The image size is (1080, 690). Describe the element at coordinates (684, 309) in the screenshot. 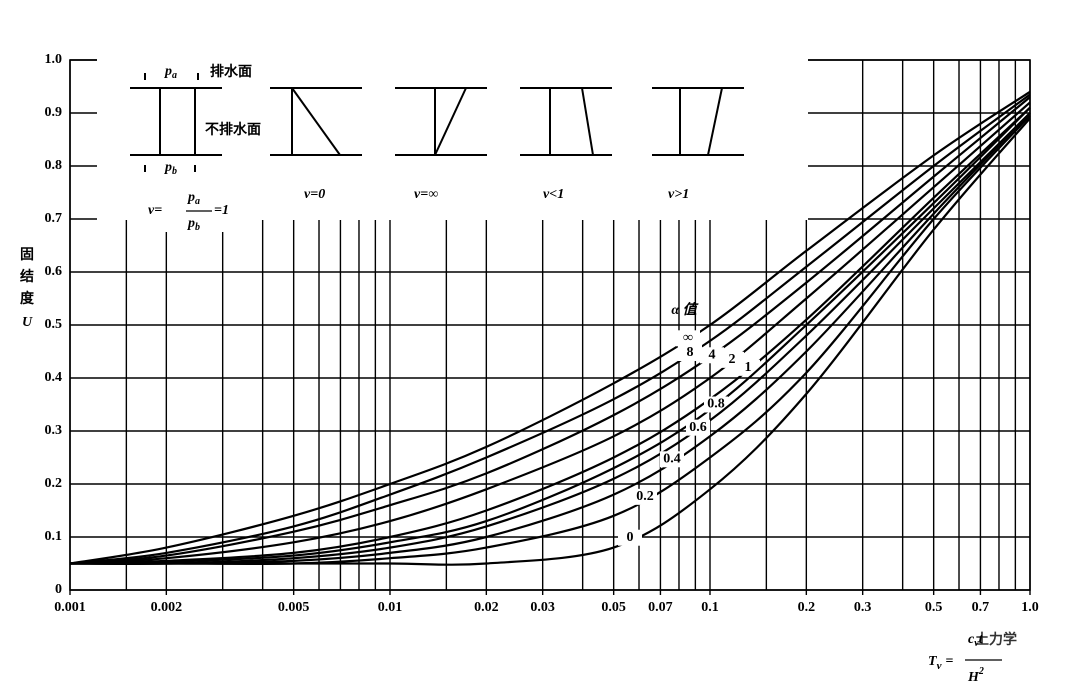

I see `legend-title: α 值` at that location.